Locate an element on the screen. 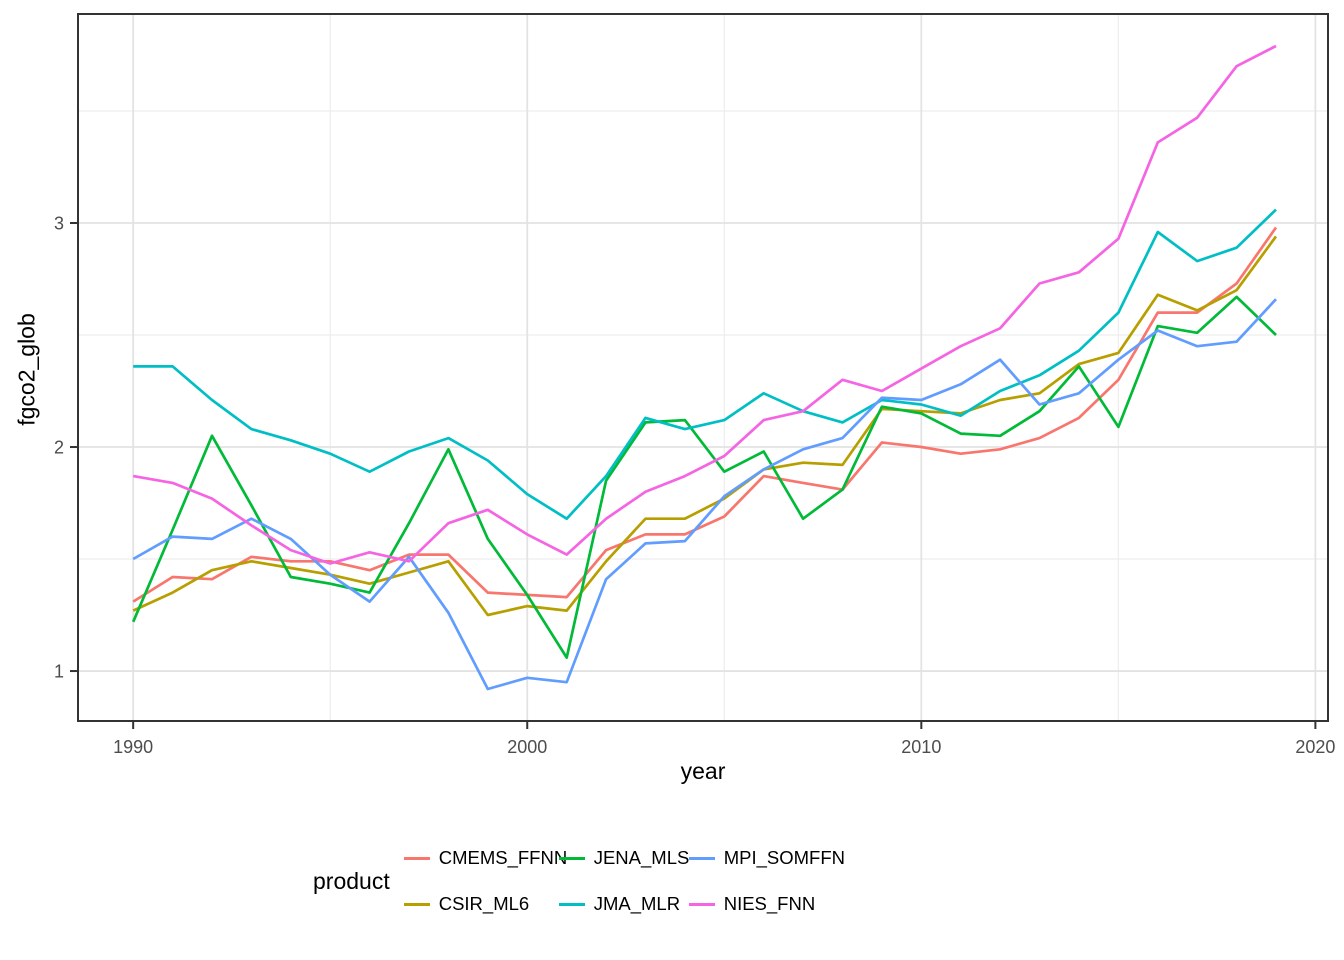 The width and height of the screenshot is (1344, 960). y-tick-label: 3 is located at coordinates (59, 224).